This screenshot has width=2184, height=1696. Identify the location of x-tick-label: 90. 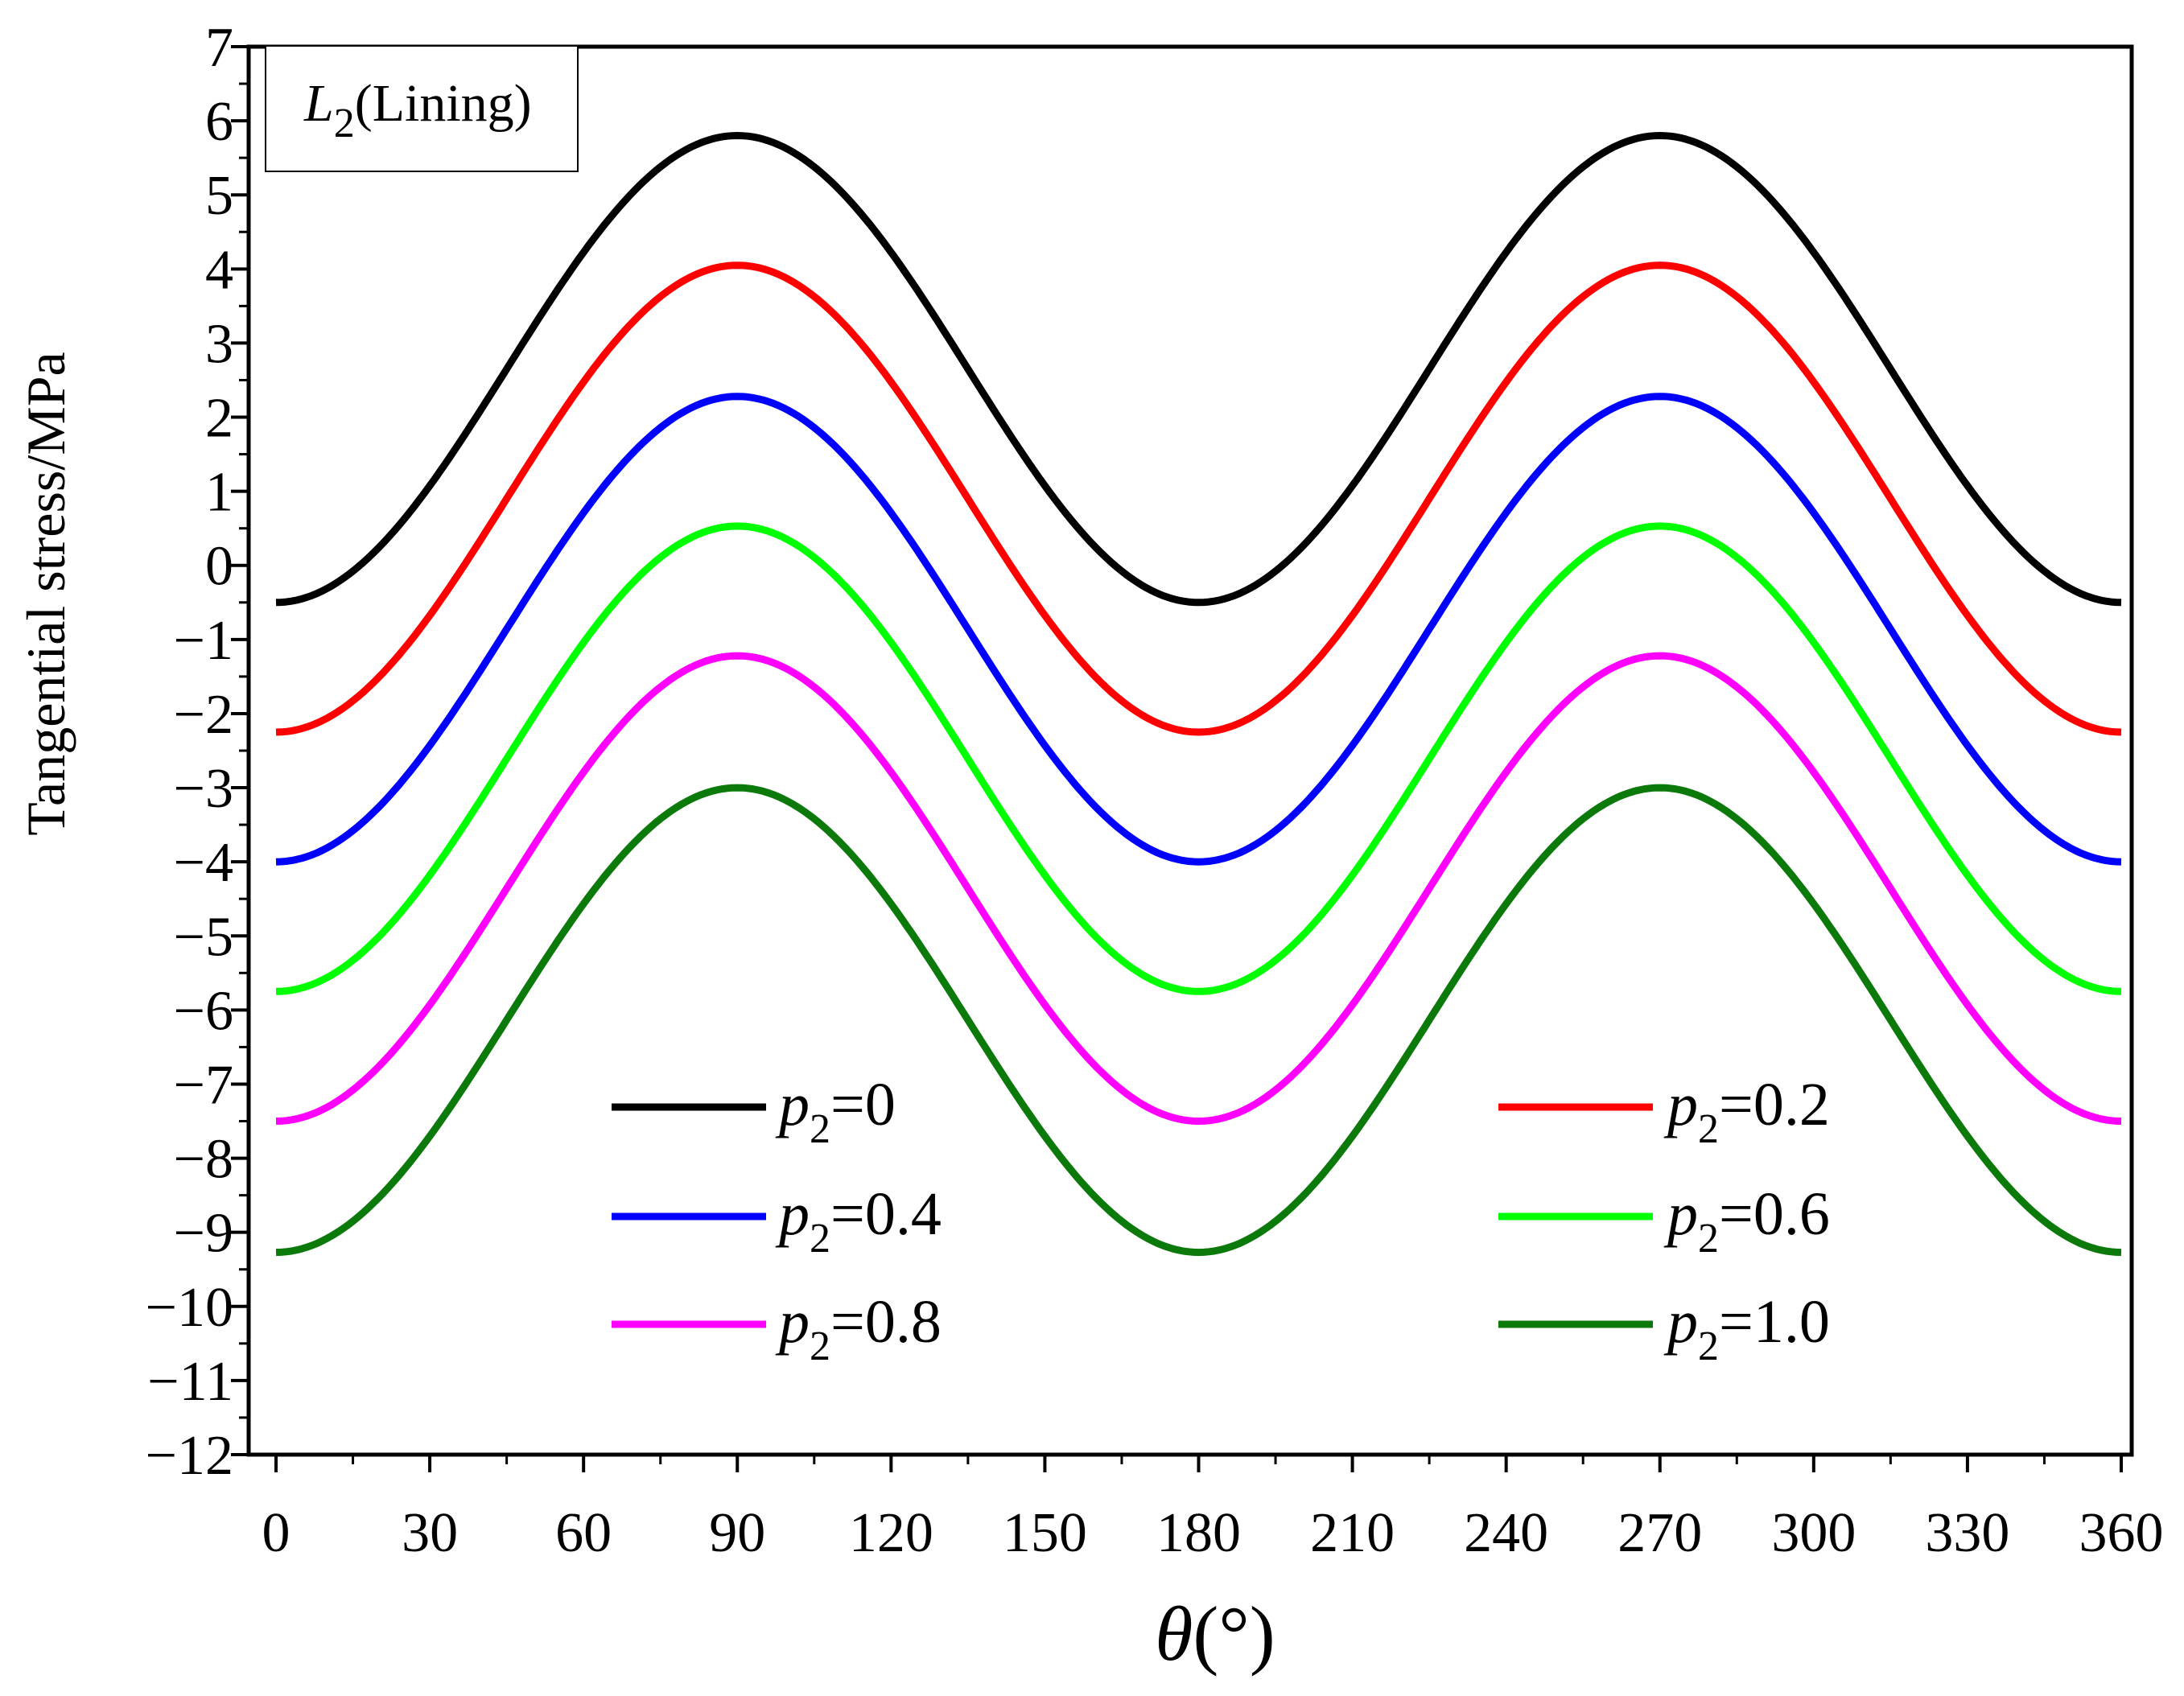
(737, 1533).